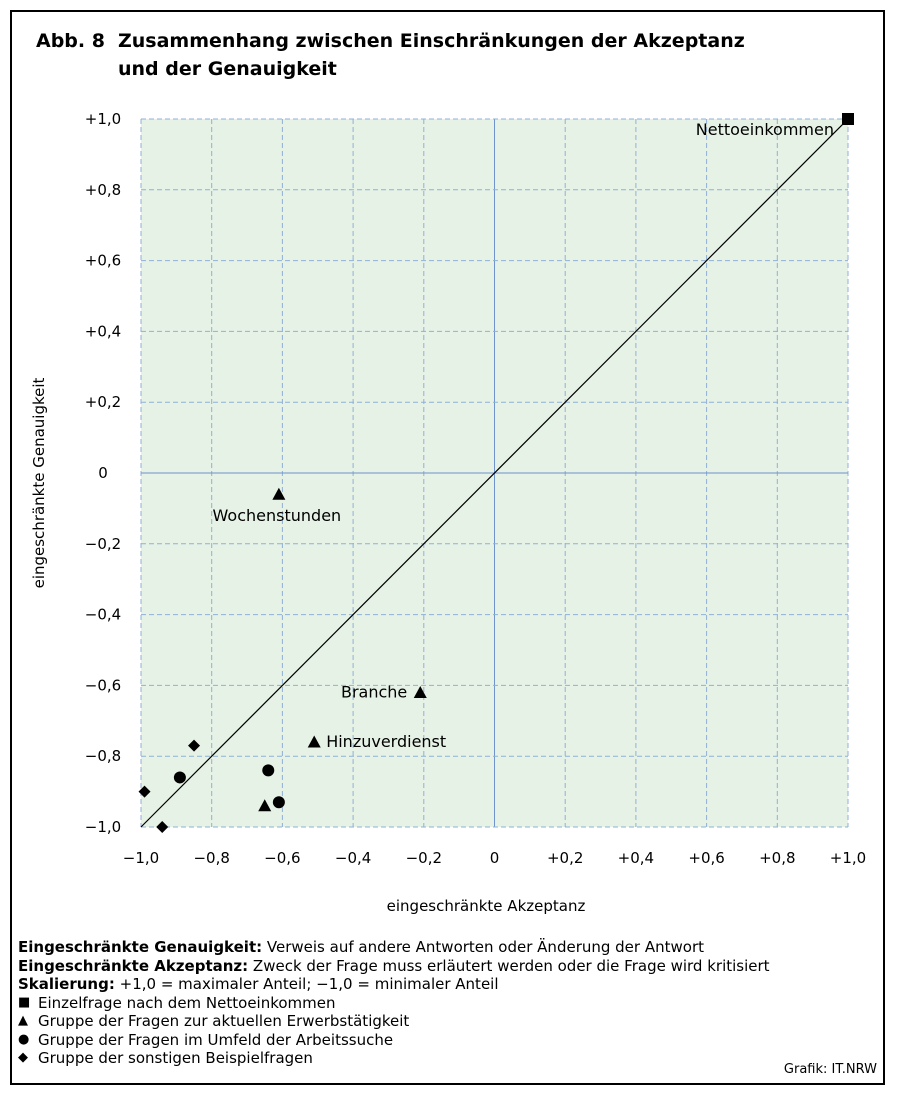  What do you see at coordinates (277, 515) in the screenshot?
I see `point-label: Wochenstunden` at bounding box center [277, 515].